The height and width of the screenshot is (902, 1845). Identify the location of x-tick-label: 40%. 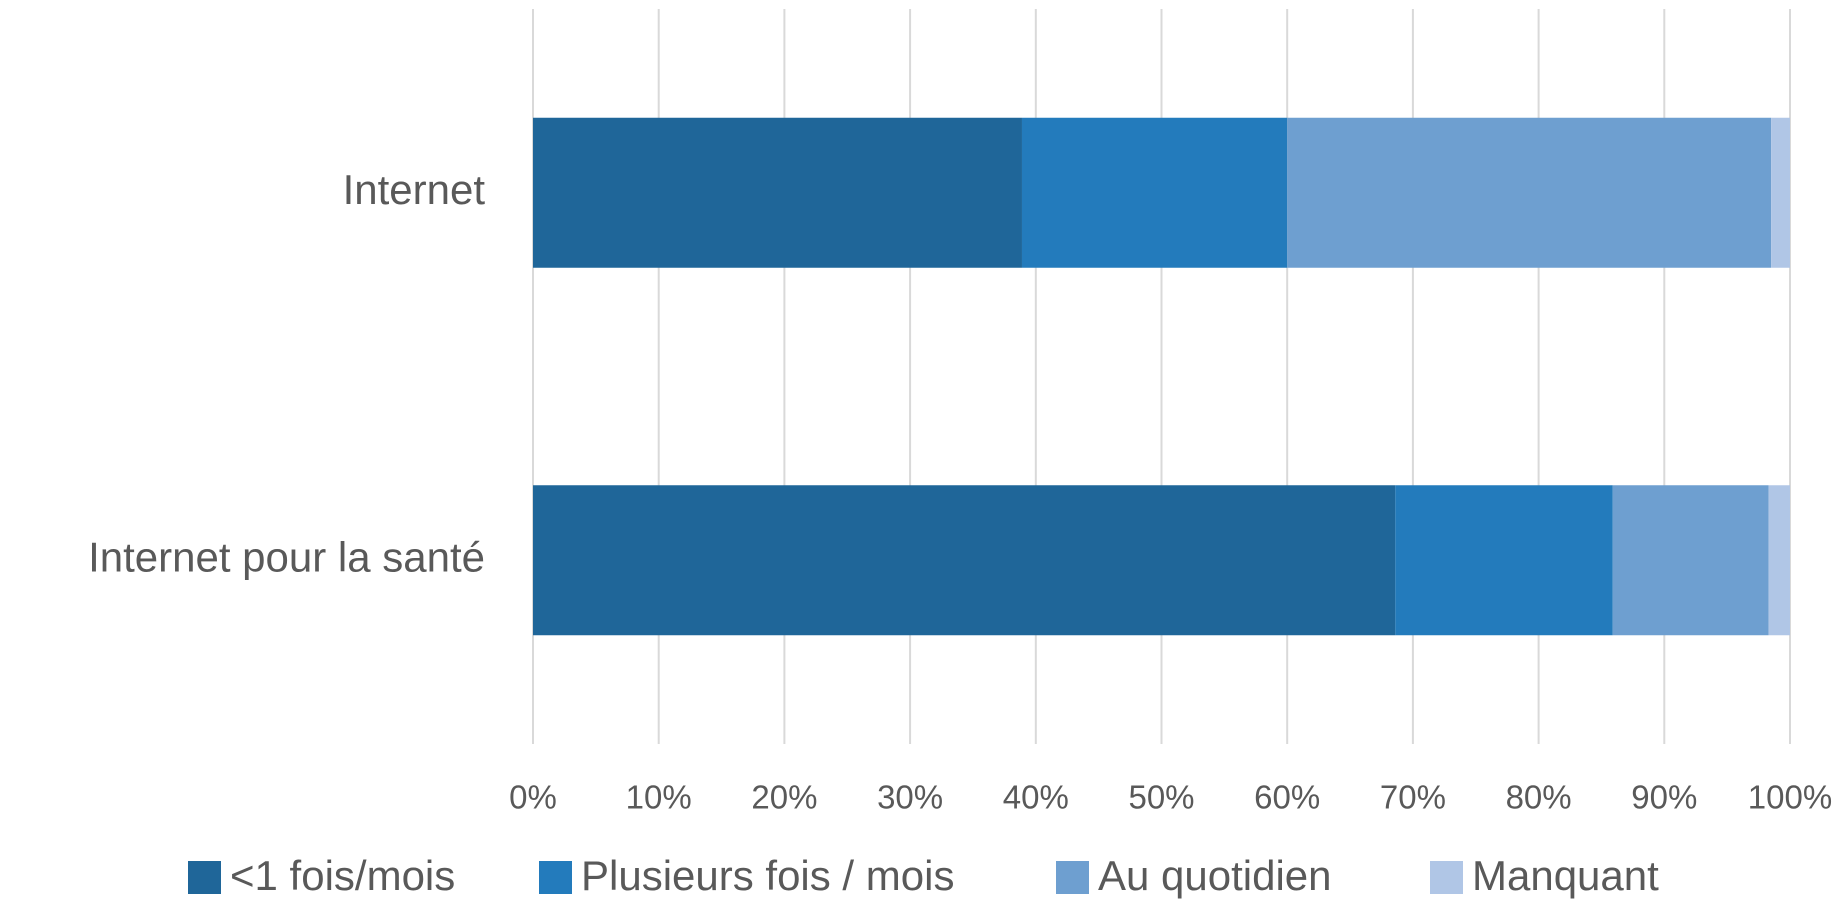
(1036, 797).